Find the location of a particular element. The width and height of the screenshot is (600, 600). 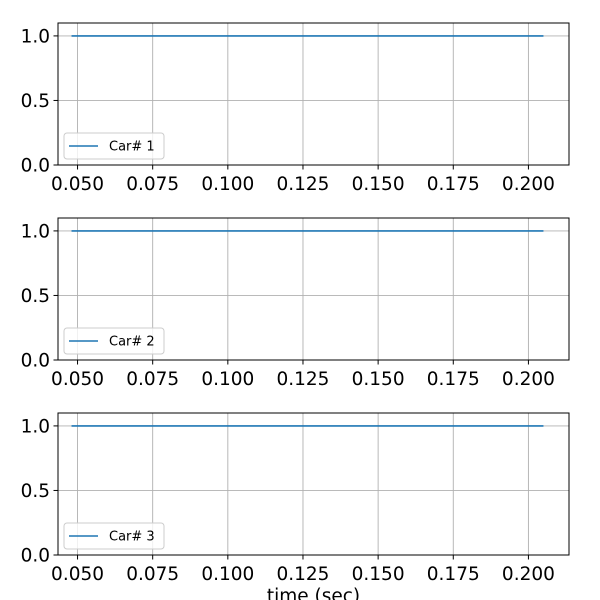

legend-label: Car# 1 is located at coordinates (132, 147).